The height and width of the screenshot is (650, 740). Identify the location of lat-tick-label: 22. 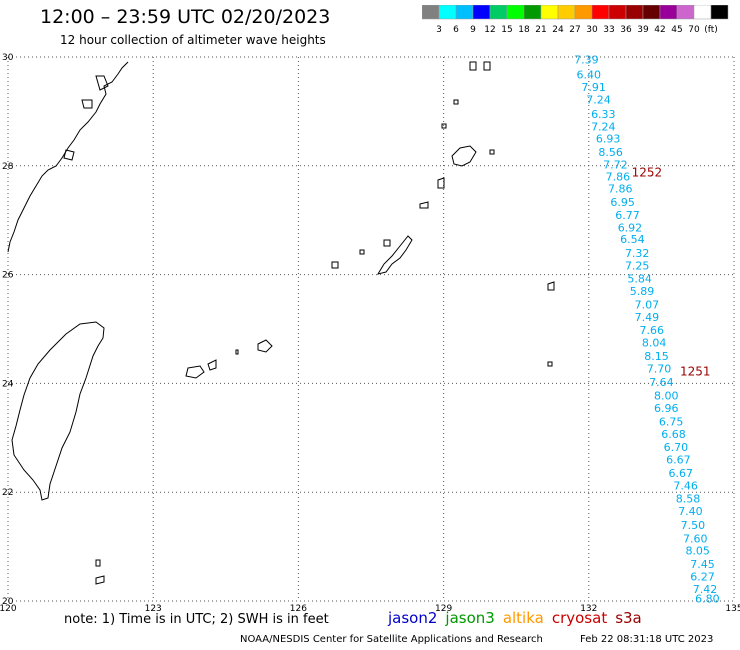
(7, 493).